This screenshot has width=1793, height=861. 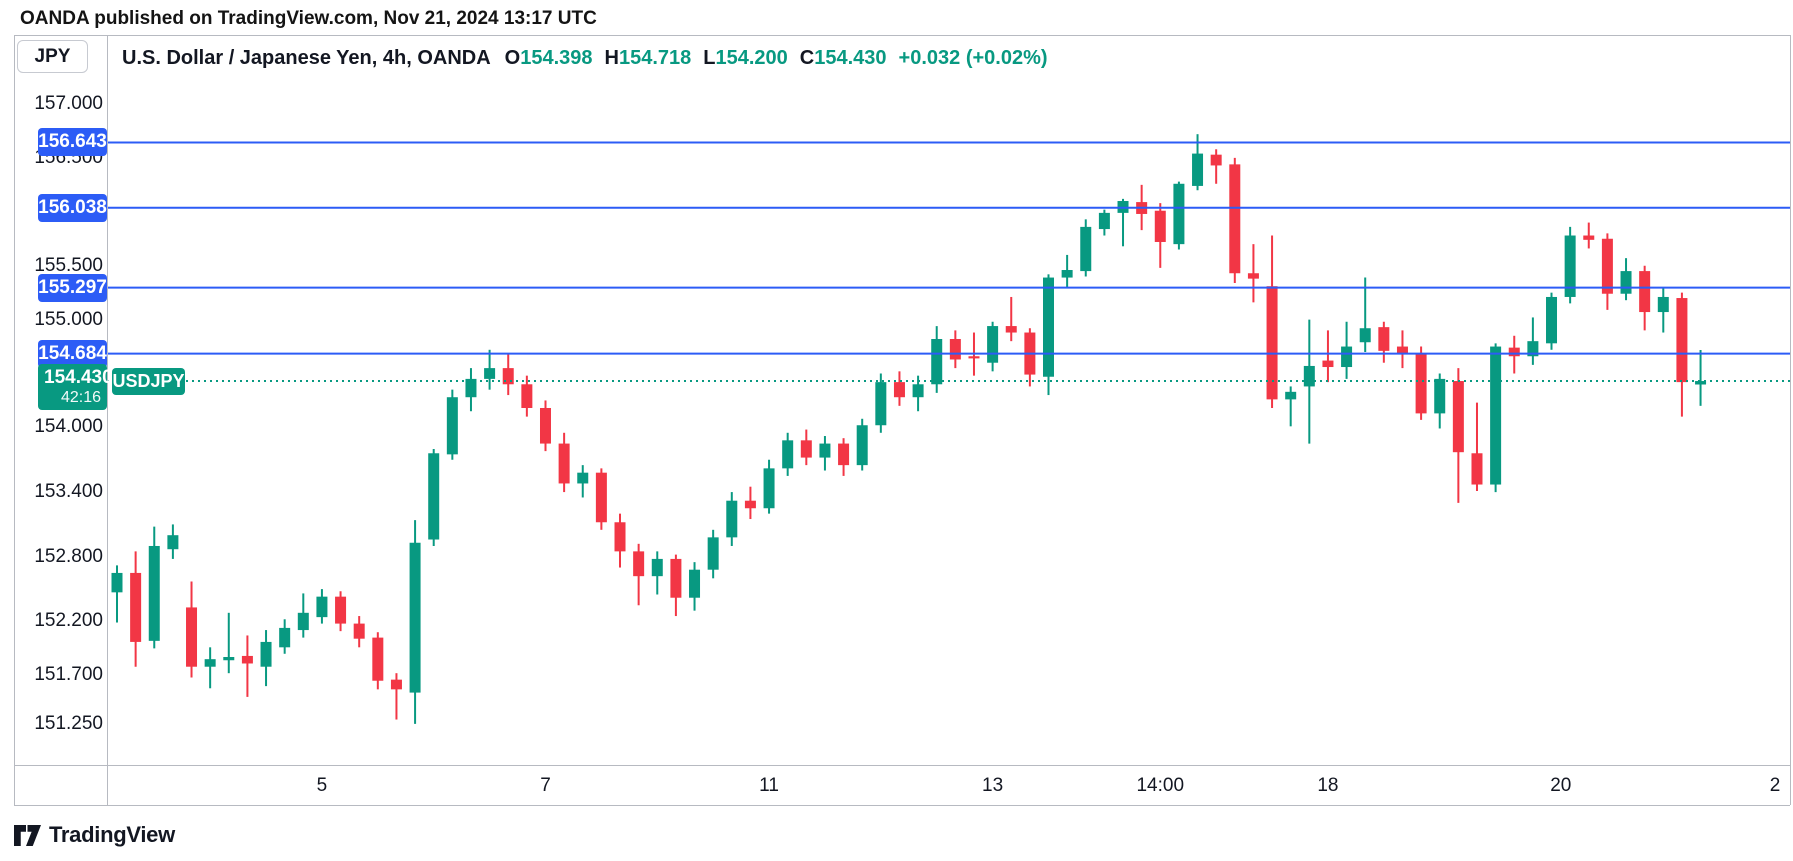 What do you see at coordinates (548, 57) in the screenshot?
I see `ohlc-open: O154.398` at bounding box center [548, 57].